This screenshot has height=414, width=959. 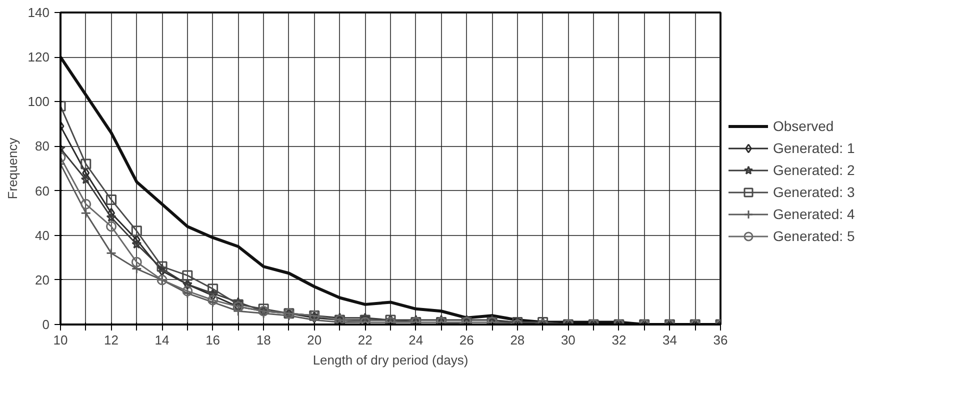 I want to click on x-tick-label: 36, so click(x=720, y=340).